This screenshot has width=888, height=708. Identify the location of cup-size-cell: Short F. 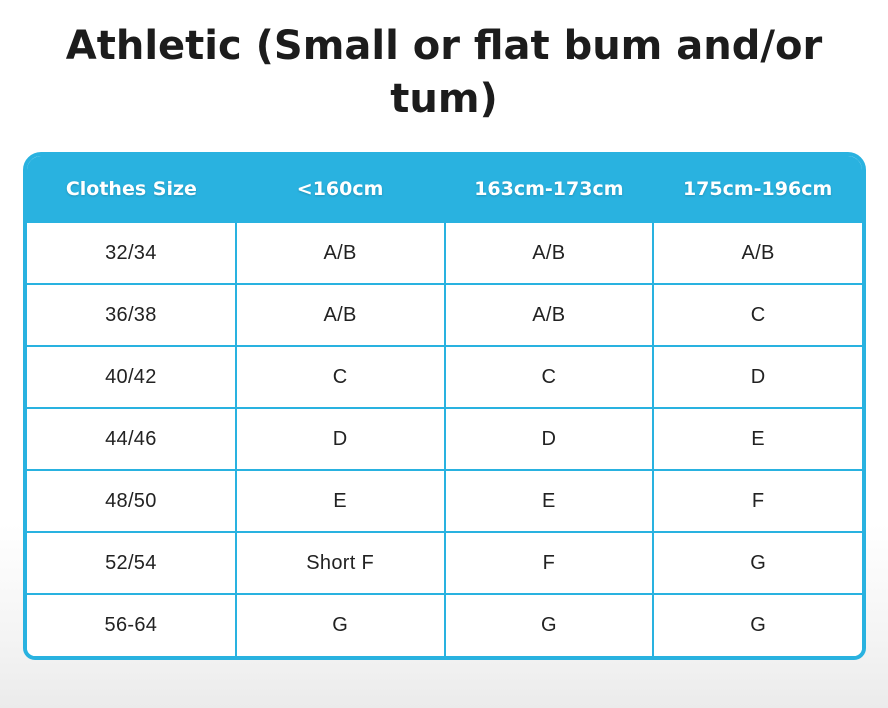
(339, 562).